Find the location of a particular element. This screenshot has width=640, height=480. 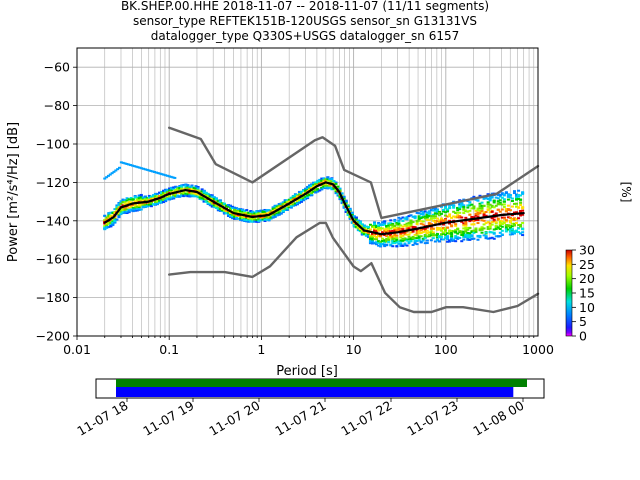

y-tick-label: −160 is located at coordinates (53, 259).